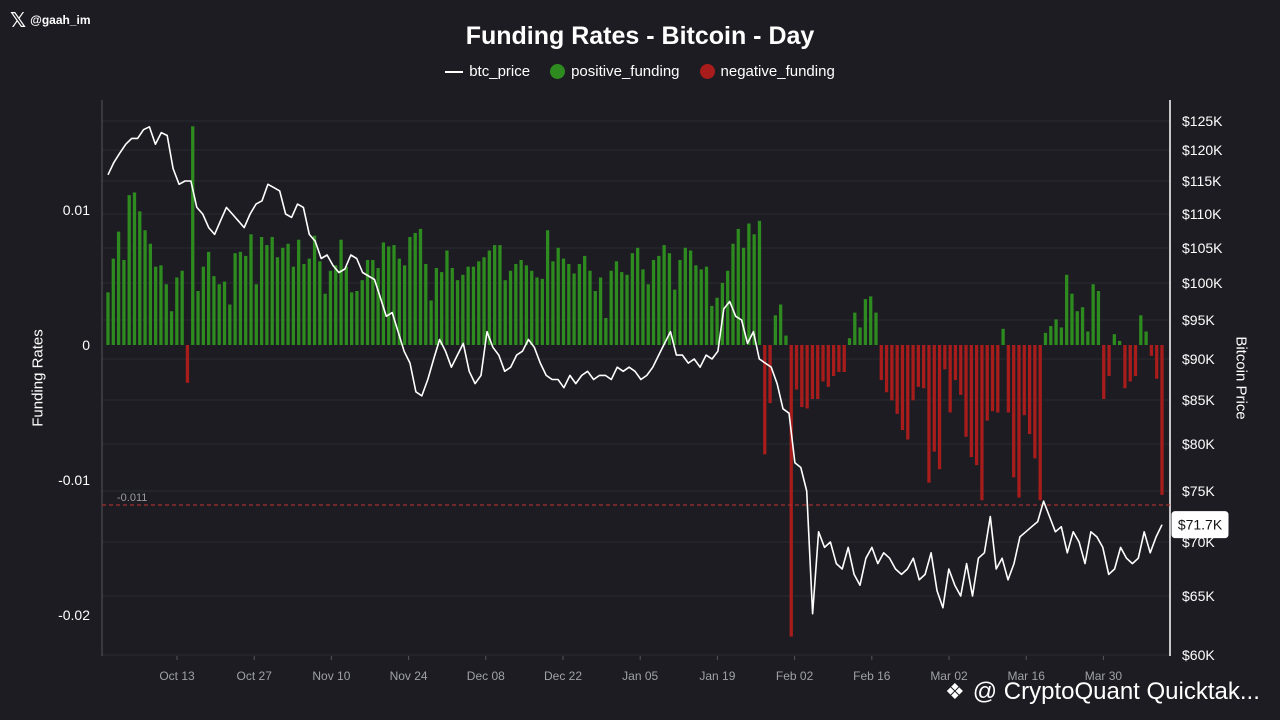 The height and width of the screenshot is (720, 1280). What do you see at coordinates (767, 71) in the screenshot?
I see `legend-item-negative-funding: negative_funding` at bounding box center [767, 71].